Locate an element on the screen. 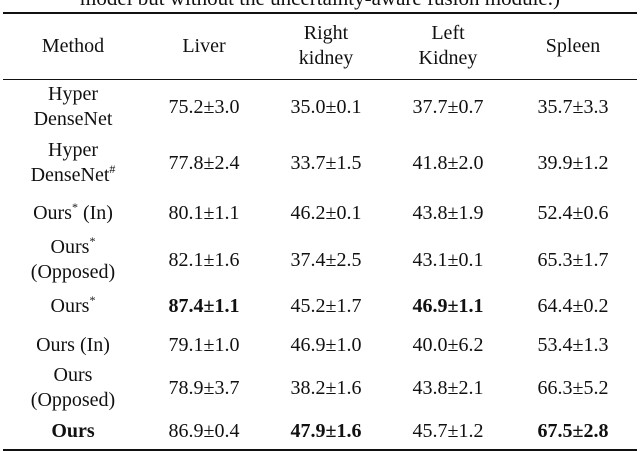  header-line: Right is located at coordinates (326, 33).